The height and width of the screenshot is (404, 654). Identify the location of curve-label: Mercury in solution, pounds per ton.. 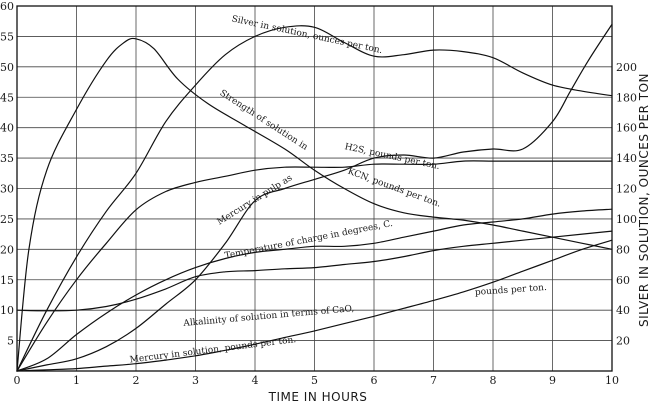
(213, 350).